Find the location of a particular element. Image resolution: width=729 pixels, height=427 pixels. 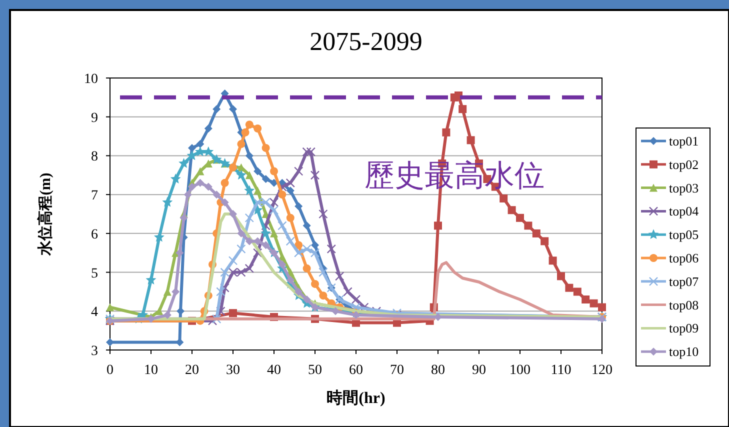

y-tick-label: 4 is located at coordinates (94, 312).